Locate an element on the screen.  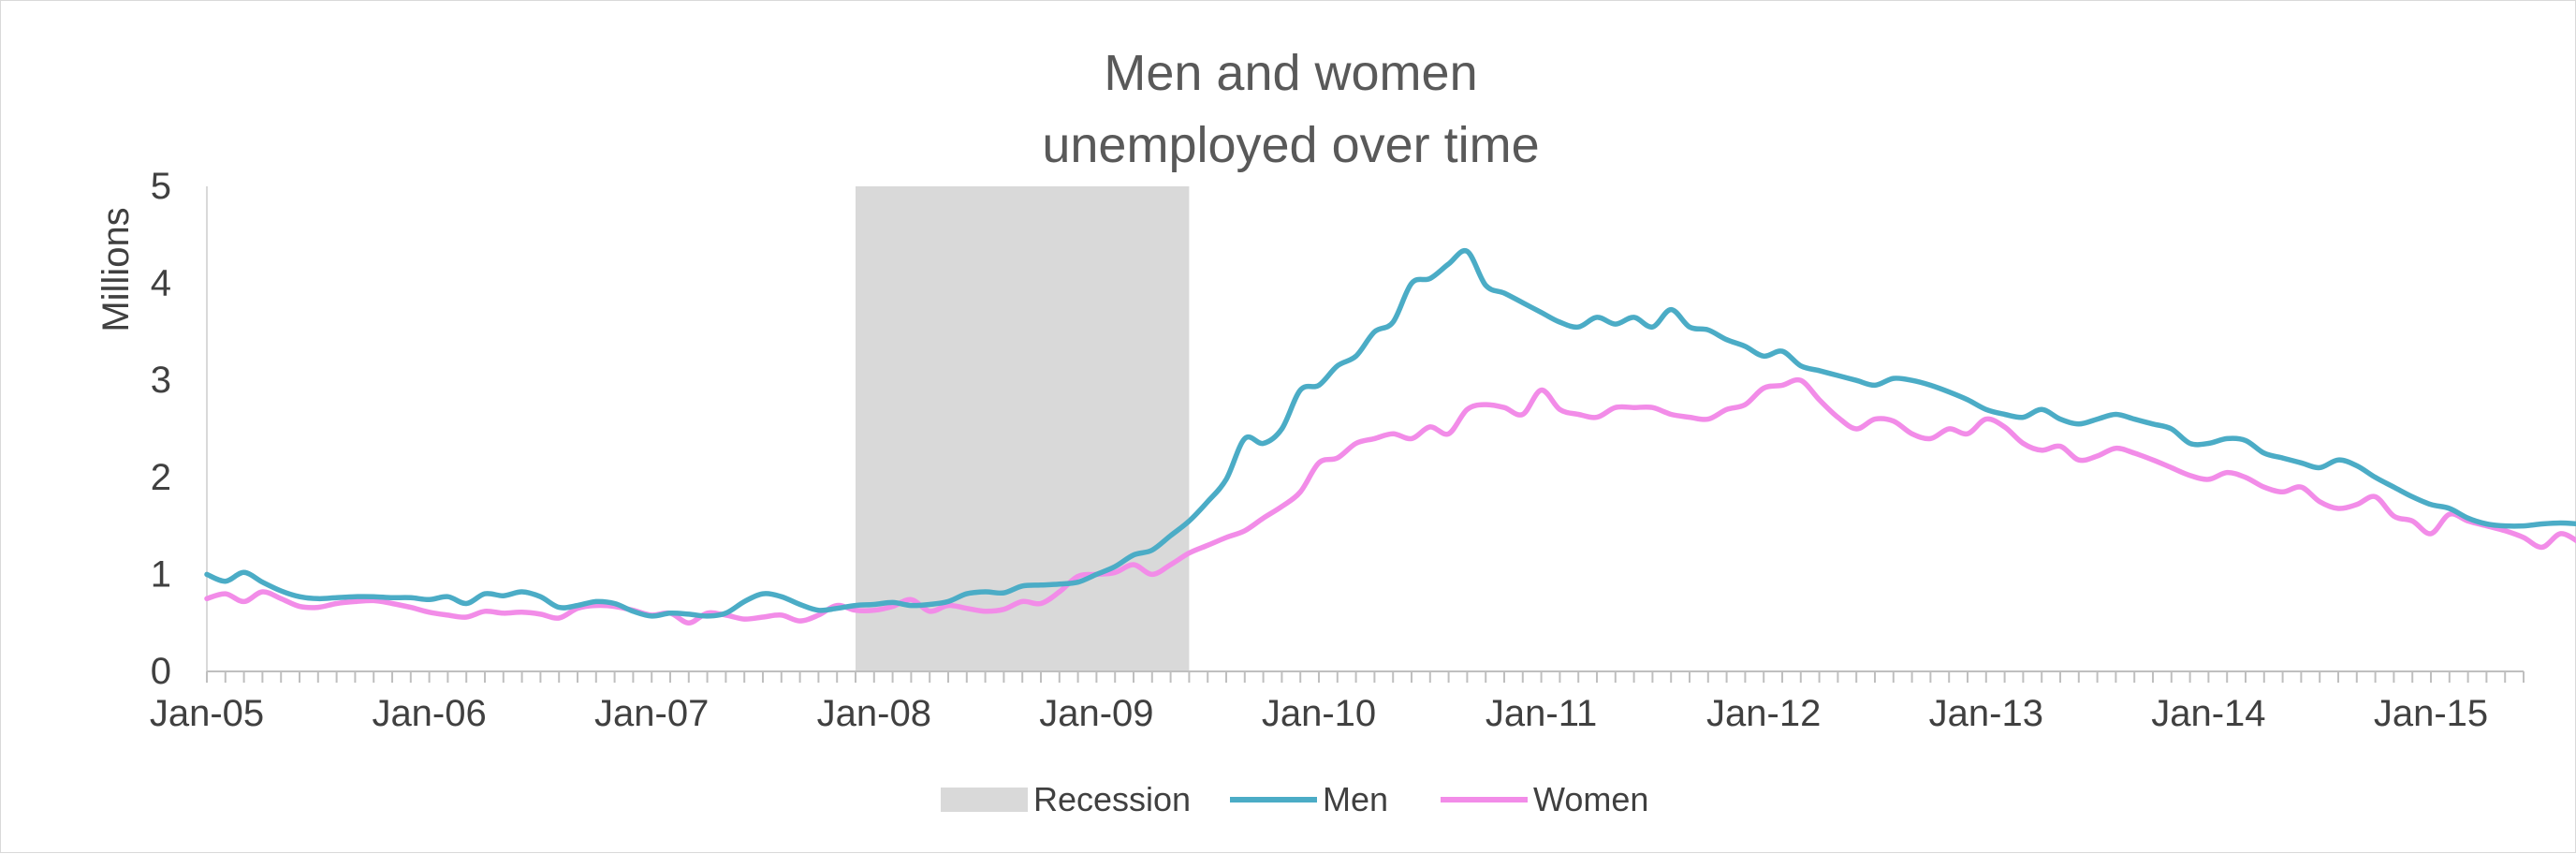
chart-title-line-1: Men and women is located at coordinates (1290, 73).